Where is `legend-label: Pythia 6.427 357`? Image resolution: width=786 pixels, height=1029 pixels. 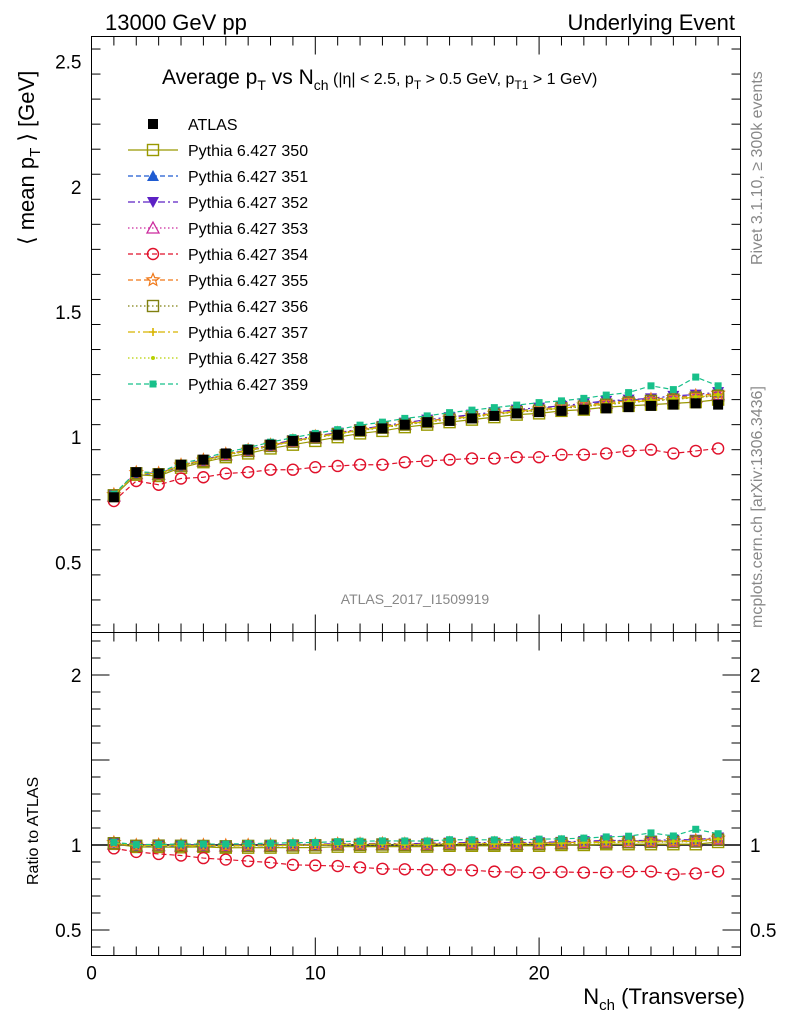
legend-label: Pythia 6.427 357 is located at coordinates (248, 333).